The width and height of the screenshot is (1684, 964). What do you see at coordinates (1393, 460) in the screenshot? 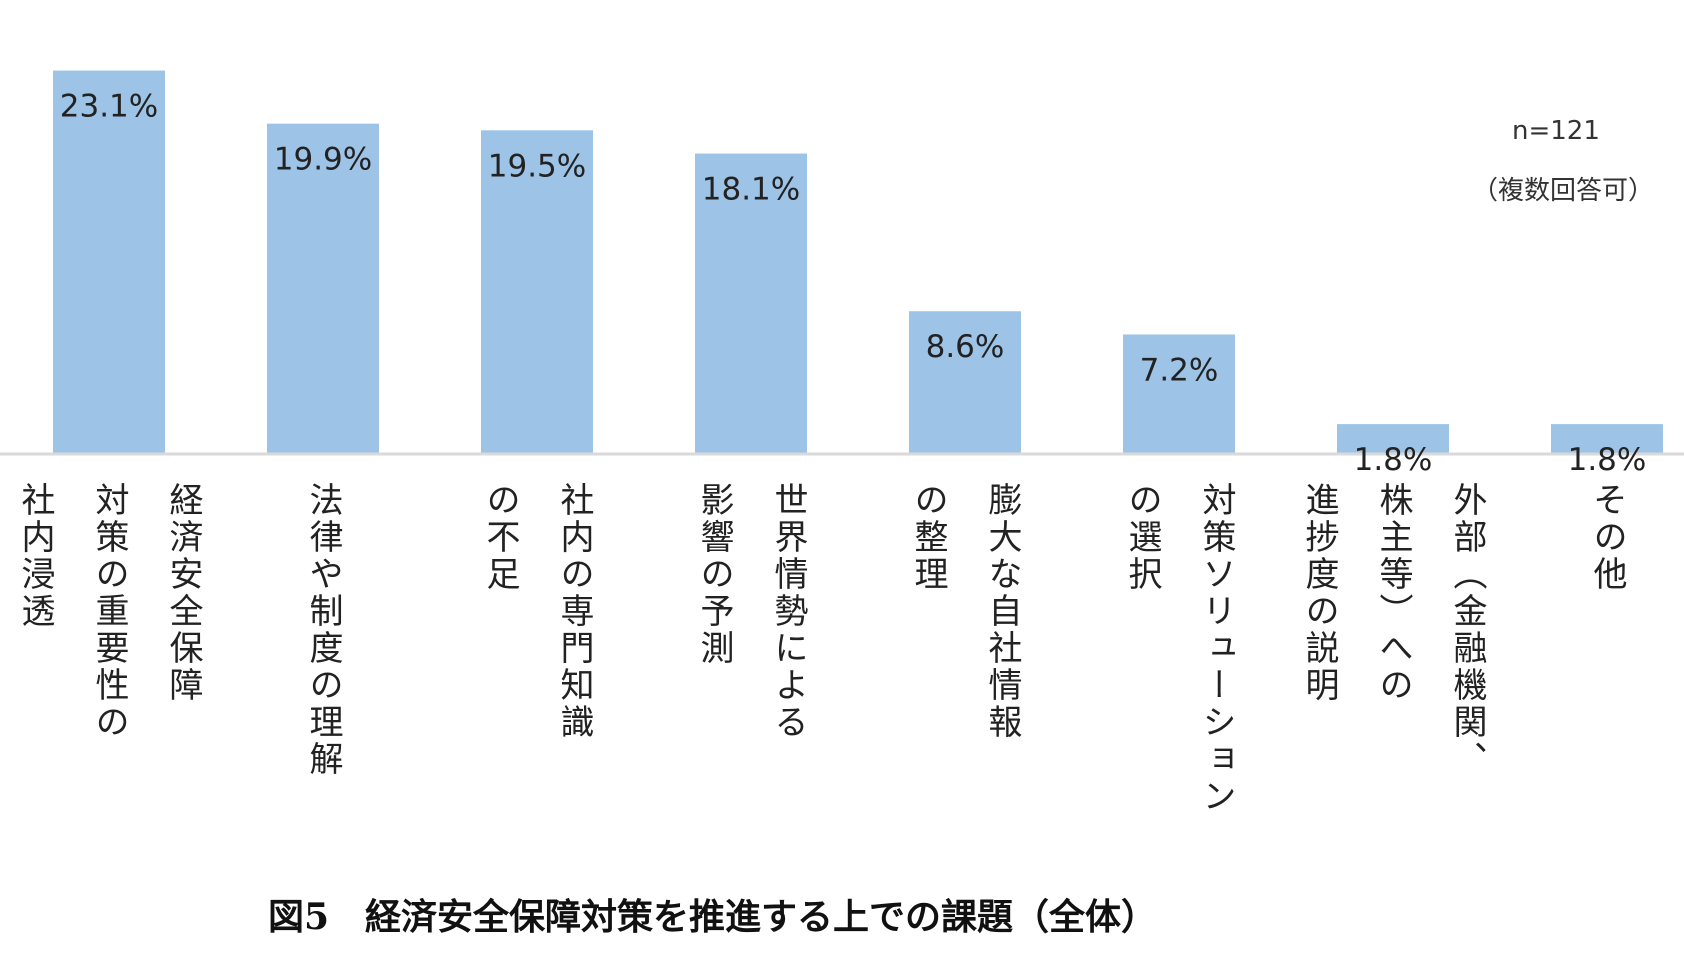
I see `value-label-7: 1.8%` at bounding box center [1393, 460].